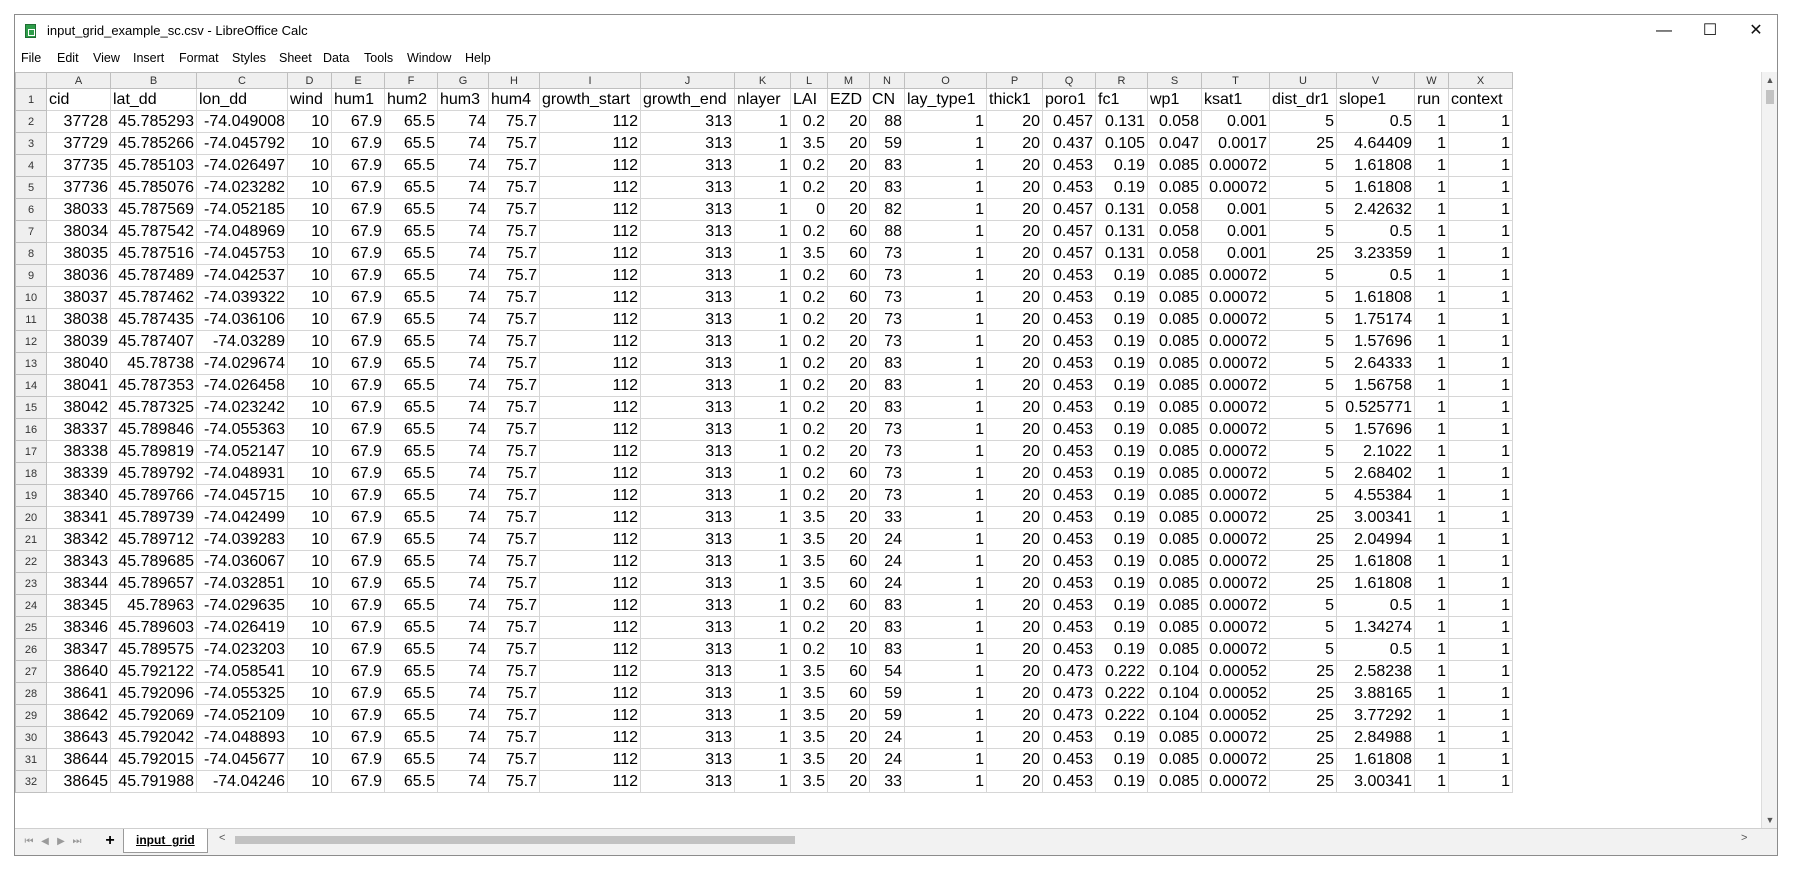 The image size is (1807, 876). I want to click on row-header: 29, so click(31, 715).